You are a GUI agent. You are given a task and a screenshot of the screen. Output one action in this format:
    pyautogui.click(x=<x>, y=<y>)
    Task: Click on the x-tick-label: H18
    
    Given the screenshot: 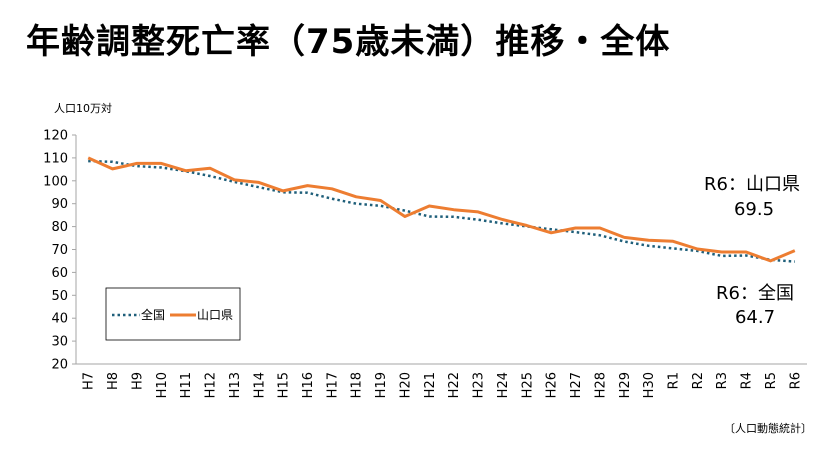 What is the action you would take?
    pyautogui.click(x=357, y=385)
    